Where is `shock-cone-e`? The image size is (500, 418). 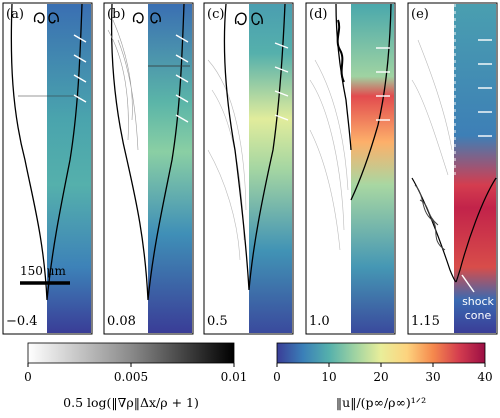 shock-cone-e is located at coordinates (434, 230).